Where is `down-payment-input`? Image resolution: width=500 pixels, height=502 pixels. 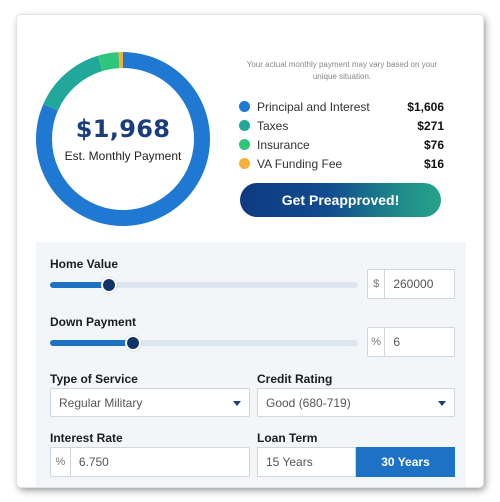
down-payment-input is located at coordinates (419, 342).